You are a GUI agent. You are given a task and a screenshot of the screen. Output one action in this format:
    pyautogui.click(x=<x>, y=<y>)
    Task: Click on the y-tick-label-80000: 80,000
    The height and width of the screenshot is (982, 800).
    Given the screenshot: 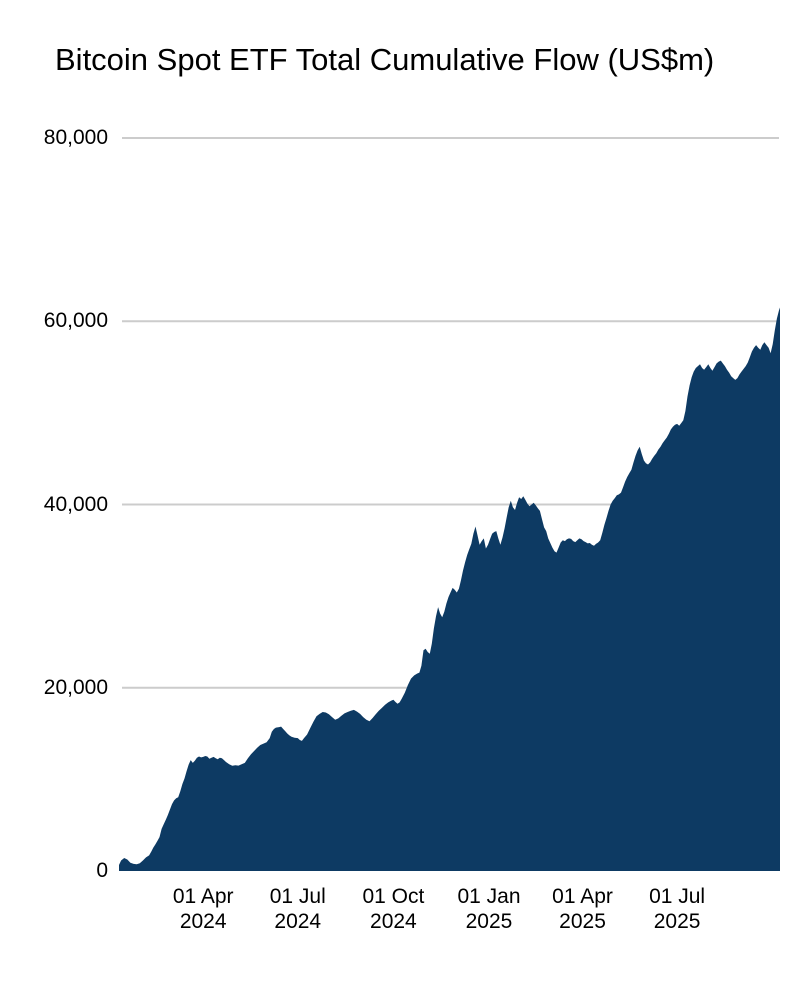 What is the action you would take?
    pyautogui.click(x=75, y=137)
    